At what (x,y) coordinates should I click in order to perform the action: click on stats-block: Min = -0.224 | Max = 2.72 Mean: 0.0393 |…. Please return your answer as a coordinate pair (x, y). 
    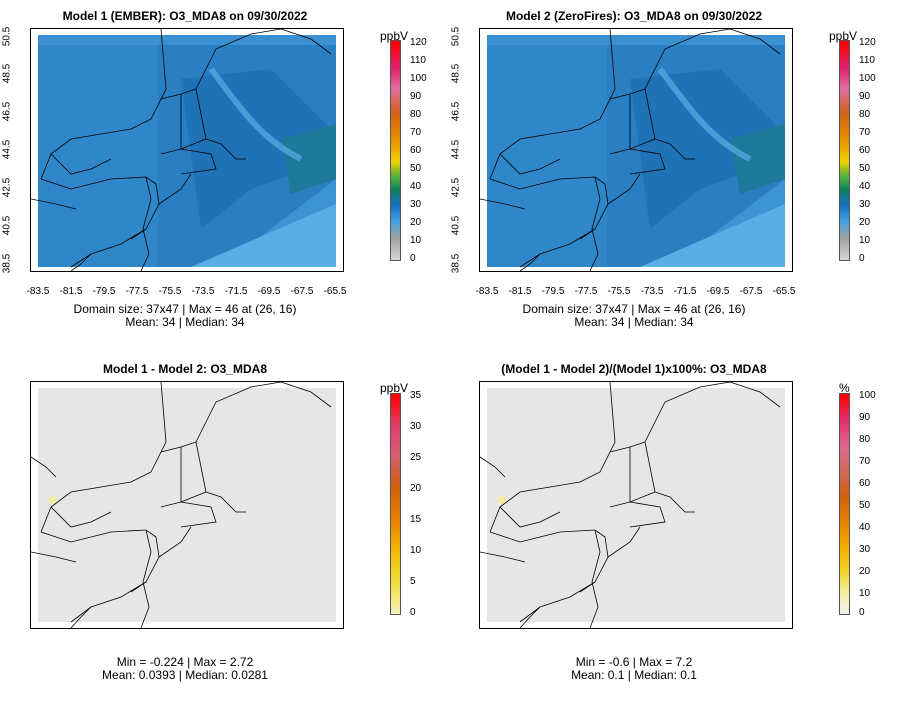
    Looking at the image, I should click on (192, 669).